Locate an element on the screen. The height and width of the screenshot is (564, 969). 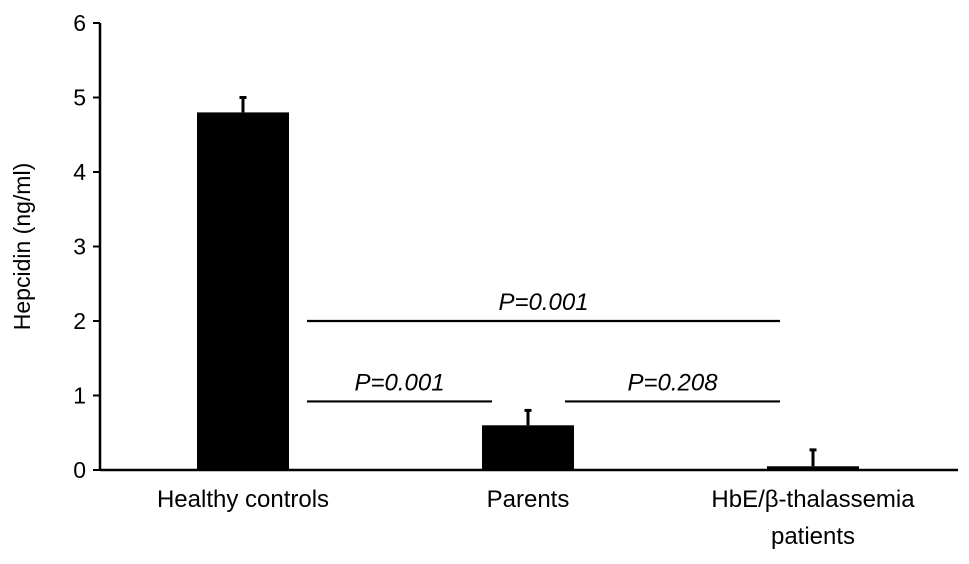
y-tick-label: 5 is located at coordinates (79, 98).